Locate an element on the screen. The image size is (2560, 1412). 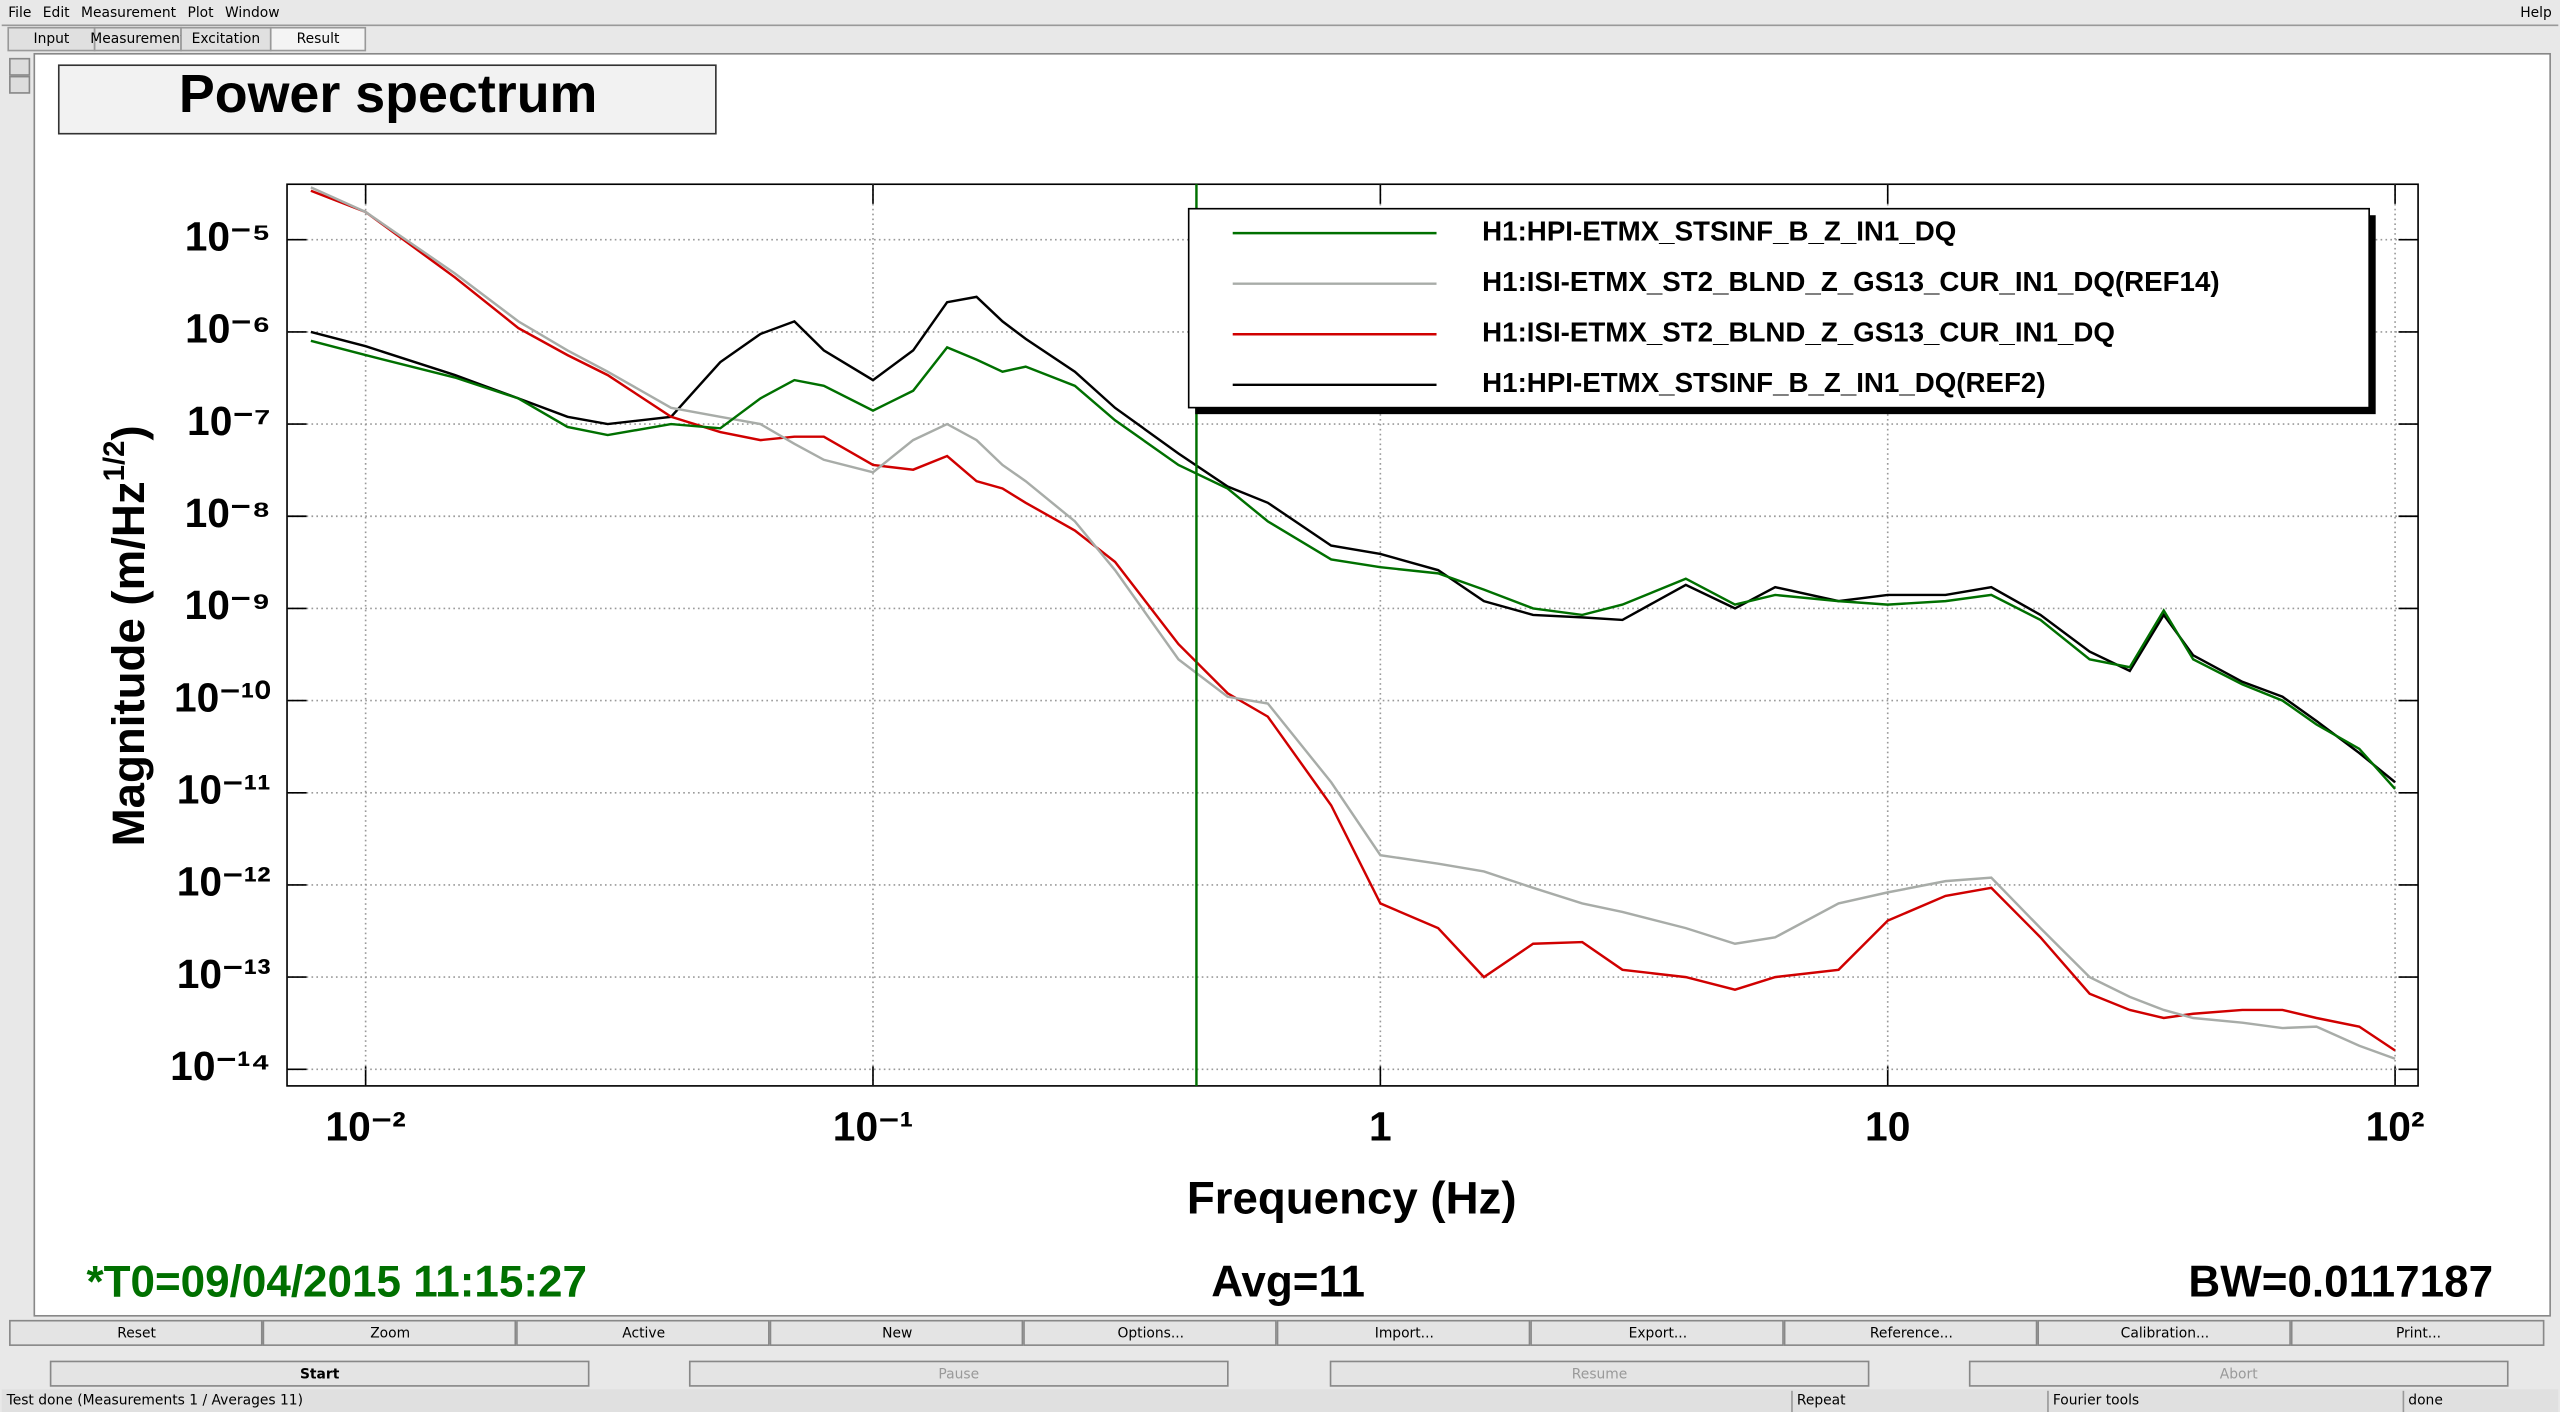
y-axis-label: Magnitude (m/Hz1/2) is located at coordinates (126, 635).